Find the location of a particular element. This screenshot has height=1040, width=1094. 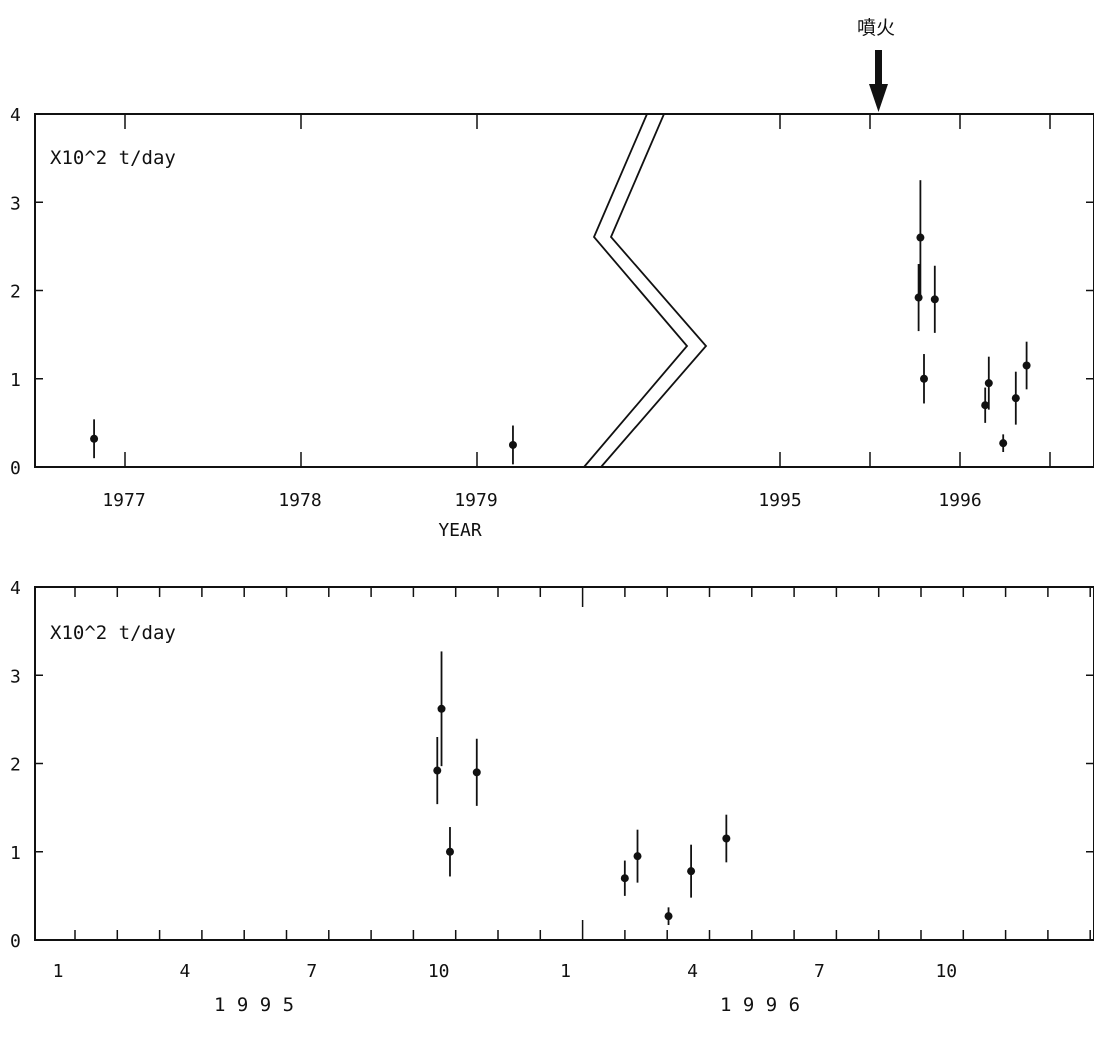

bottom-unit-label: X10^2 t/day is located at coordinates (113, 633).